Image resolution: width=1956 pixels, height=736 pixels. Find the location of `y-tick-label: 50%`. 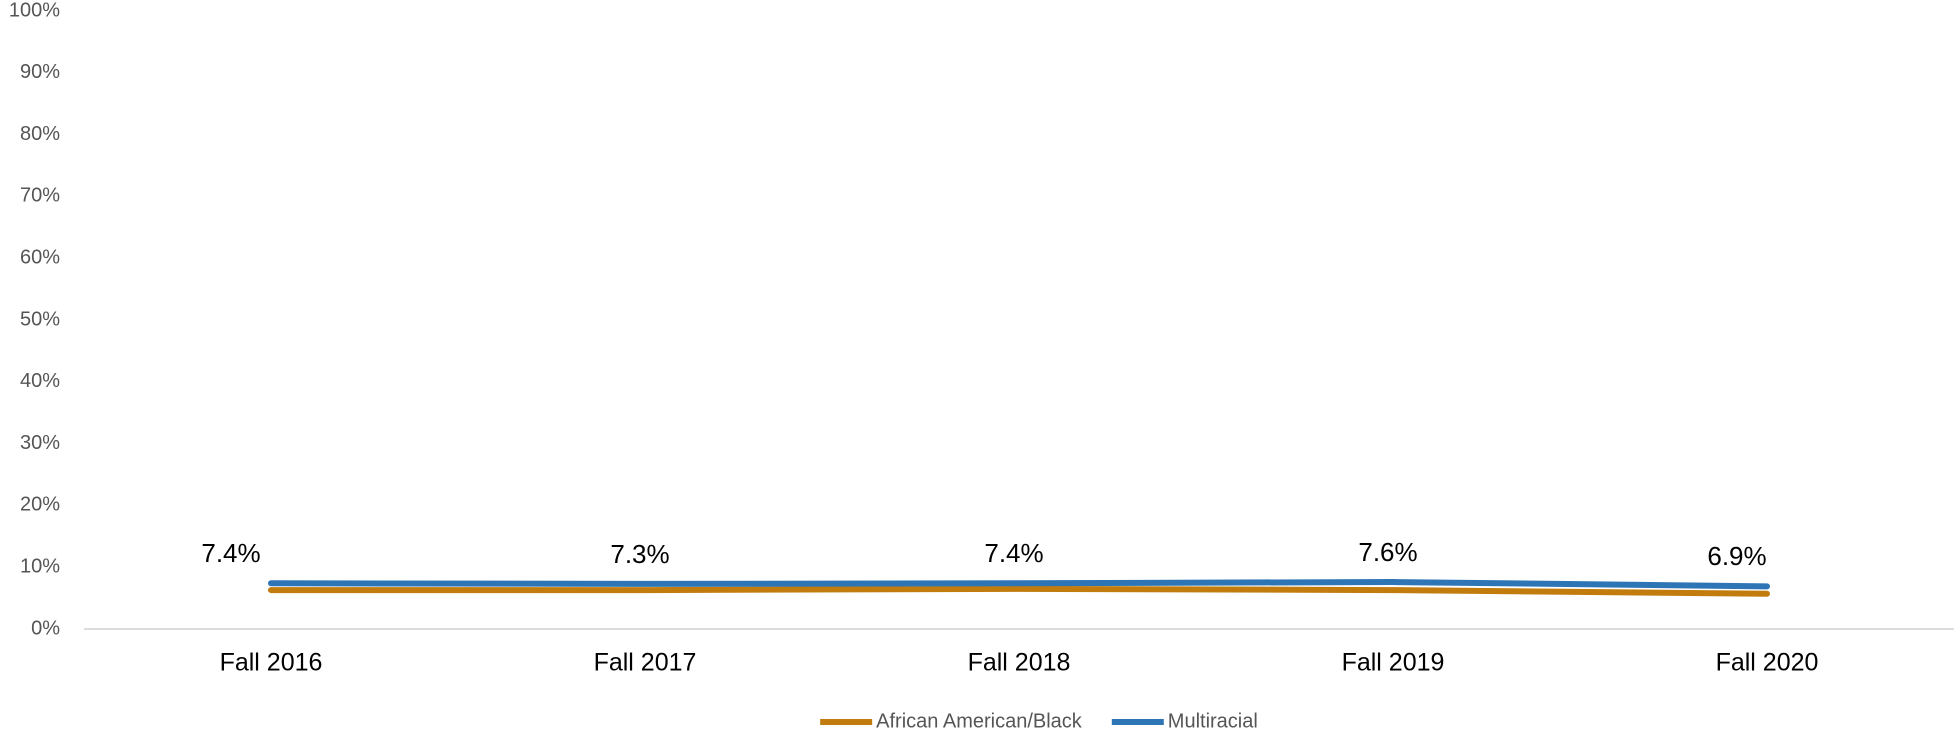

y-tick-label: 50% is located at coordinates (40, 319).